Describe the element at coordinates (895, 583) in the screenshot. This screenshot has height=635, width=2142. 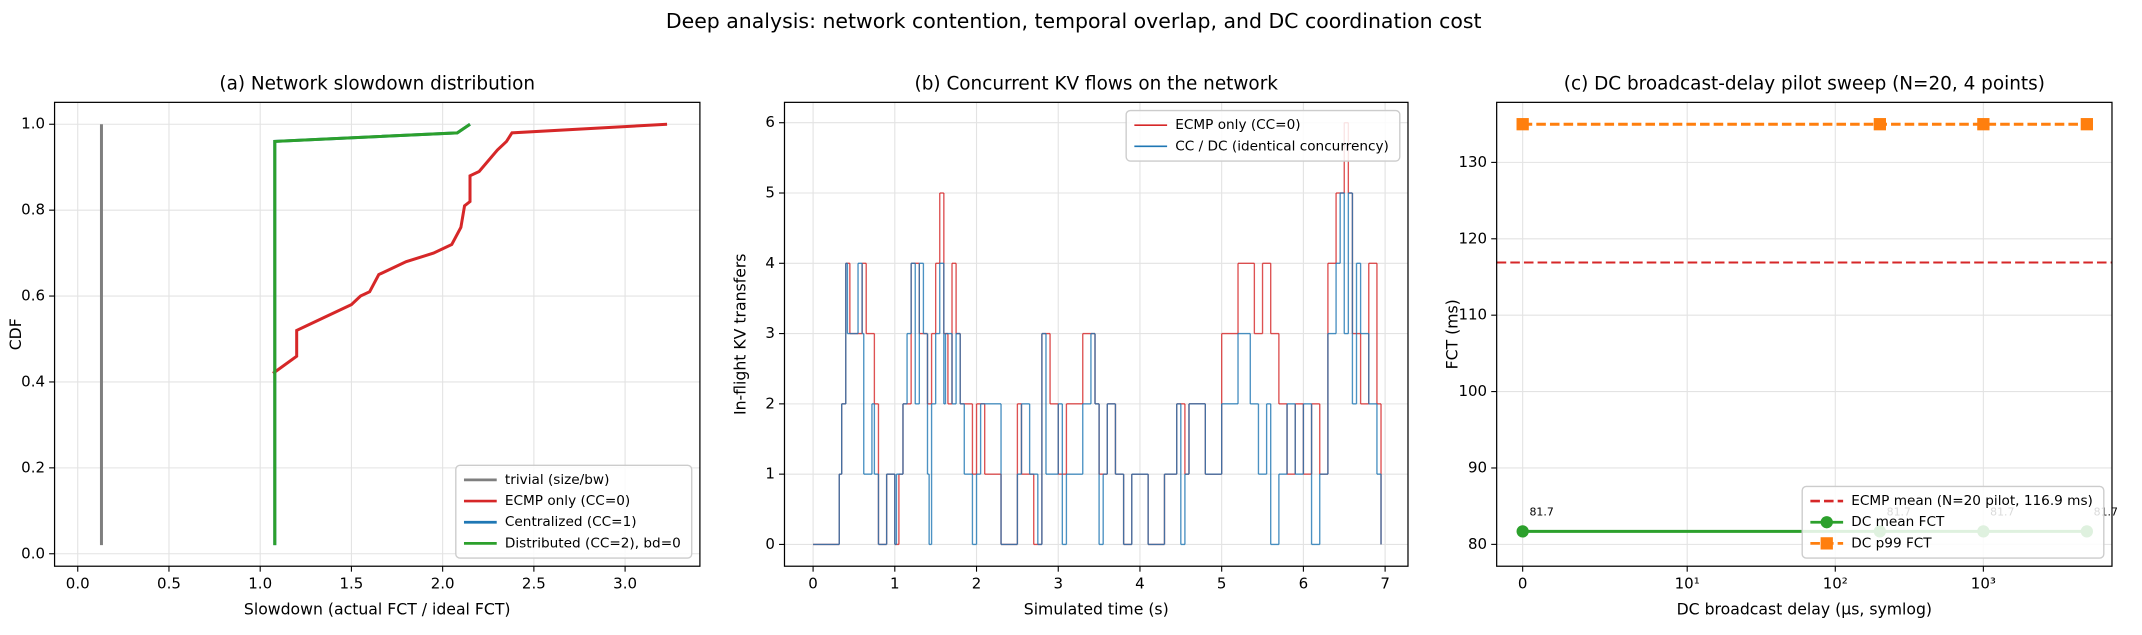
I see `x-tick-label: 1` at that location.